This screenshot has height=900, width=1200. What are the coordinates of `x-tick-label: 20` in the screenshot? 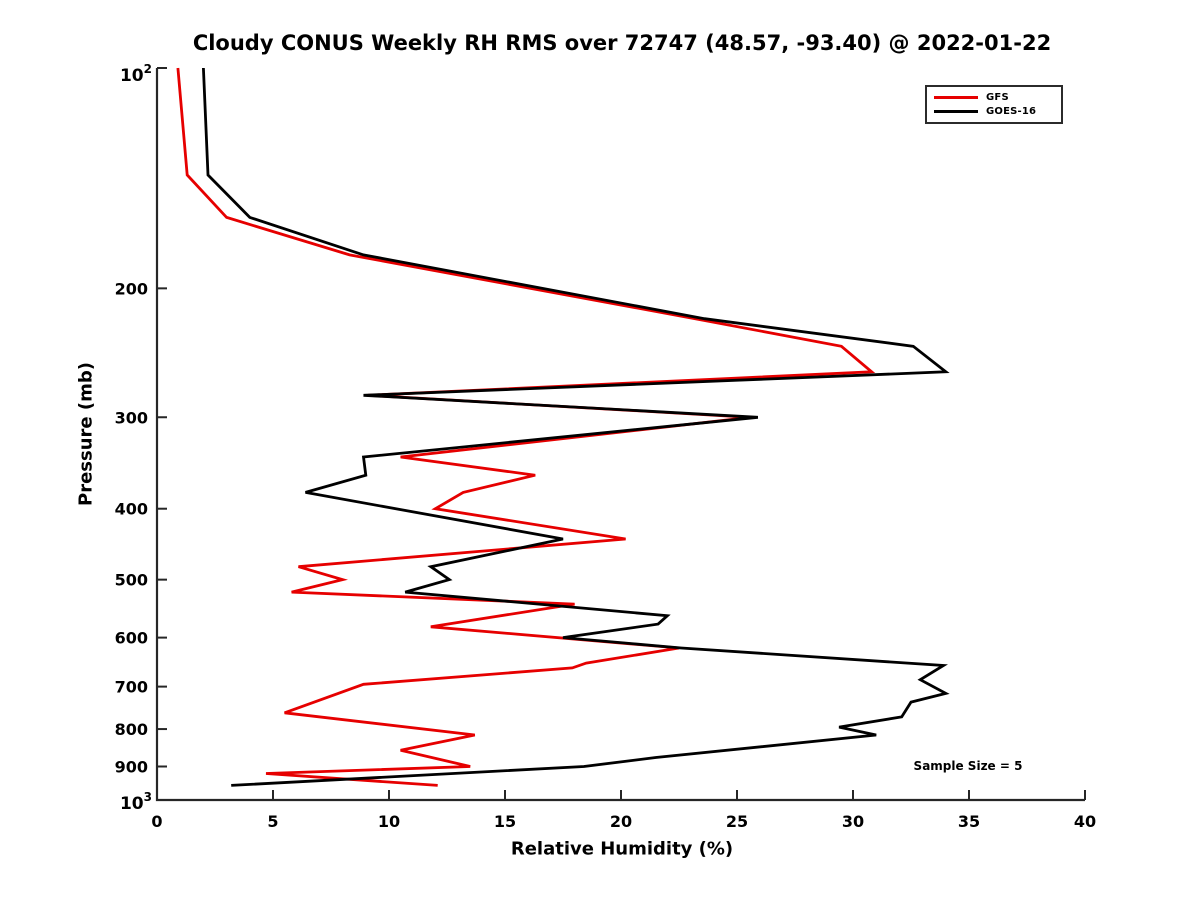 It's located at (621, 821).